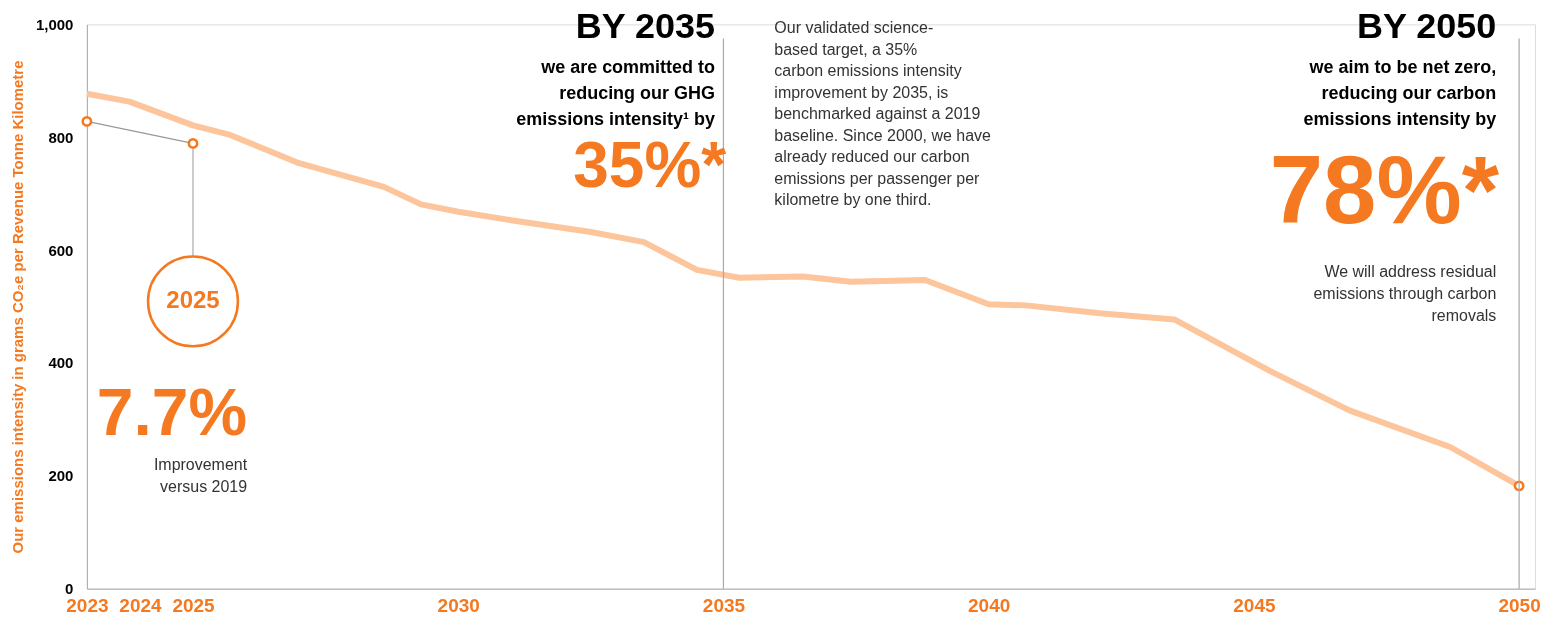 Image resolution: width=1555 pixels, height=639 pixels. Describe the element at coordinates (1519, 606) in the screenshot. I see `x-tick-label: 2050` at that location.